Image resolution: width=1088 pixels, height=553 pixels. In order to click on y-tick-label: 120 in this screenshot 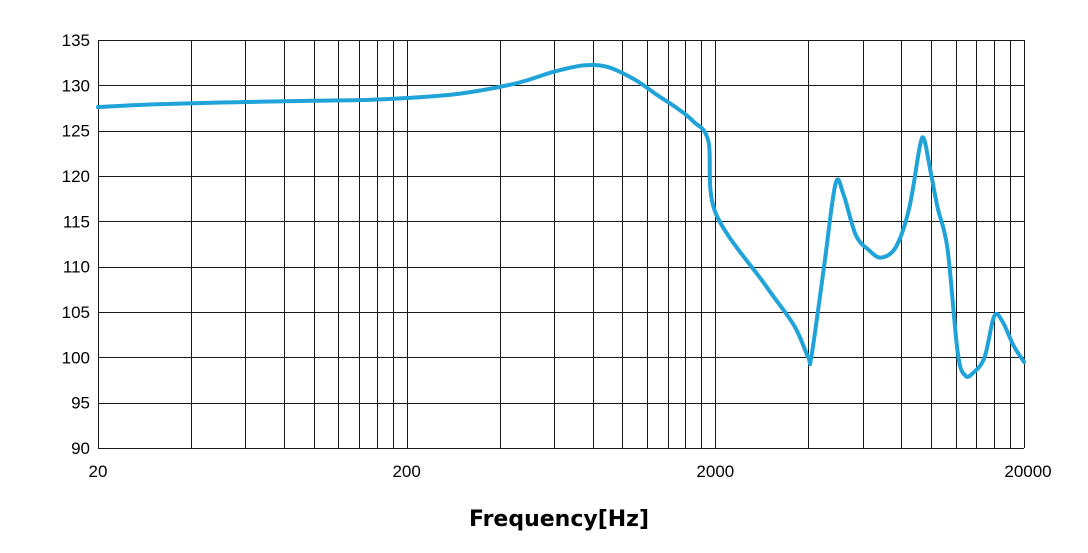, I will do `click(76, 176)`.